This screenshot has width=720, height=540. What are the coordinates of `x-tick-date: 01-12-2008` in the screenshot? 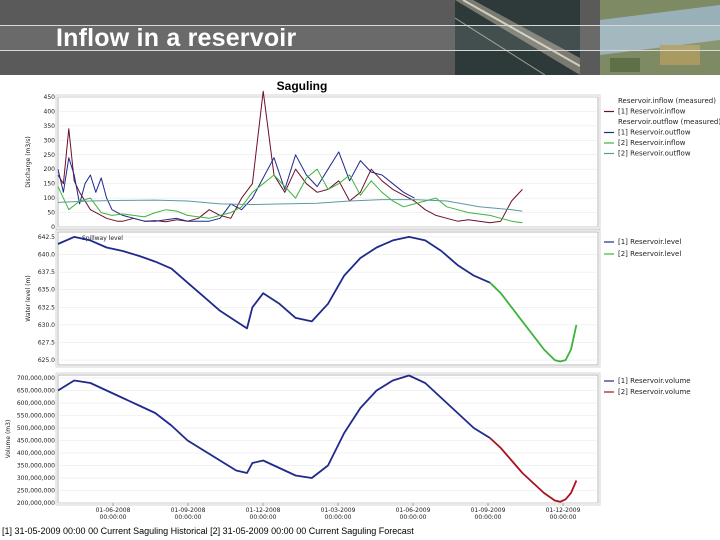 It's located at (263, 510).